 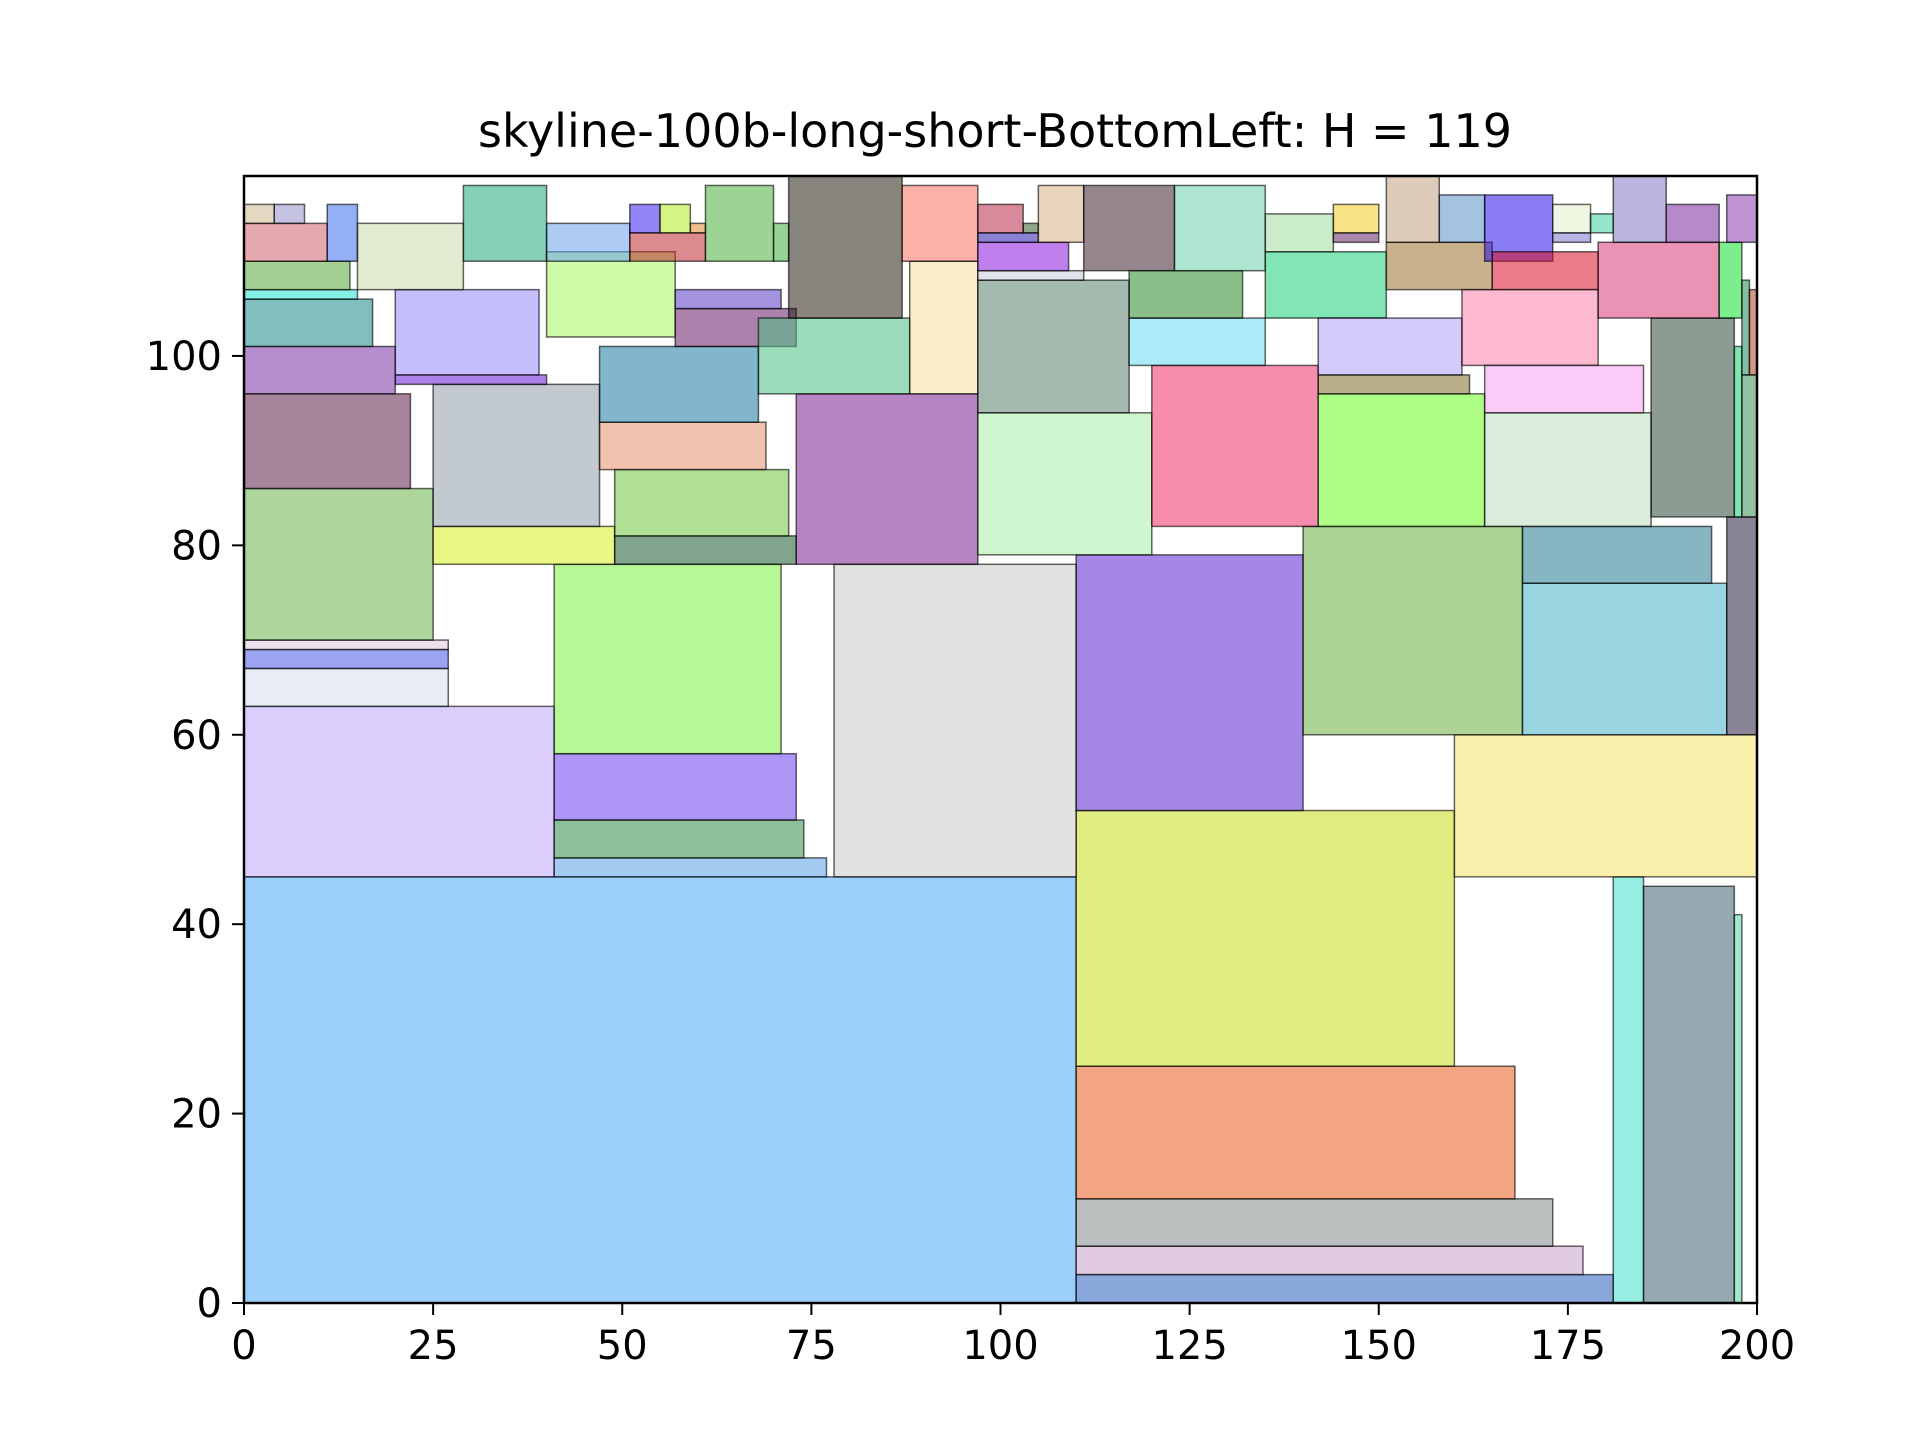 What do you see at coordinates (184, 357) in the screenshot?
I see `y-tick-label-5: 100` at bounding box center [184, 357].